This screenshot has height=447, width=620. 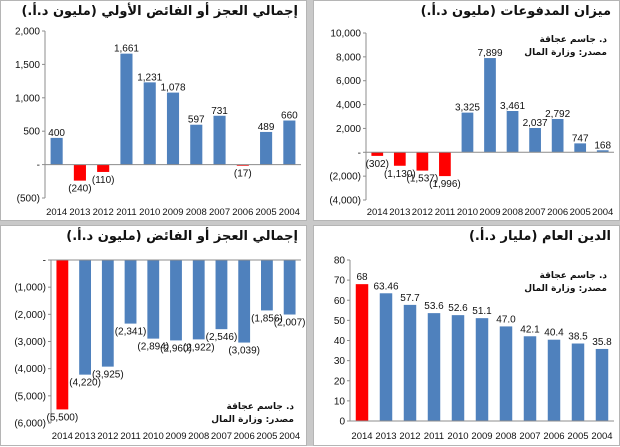 I want to click on x-tick-label: 2008, so click(x=198, y=436).